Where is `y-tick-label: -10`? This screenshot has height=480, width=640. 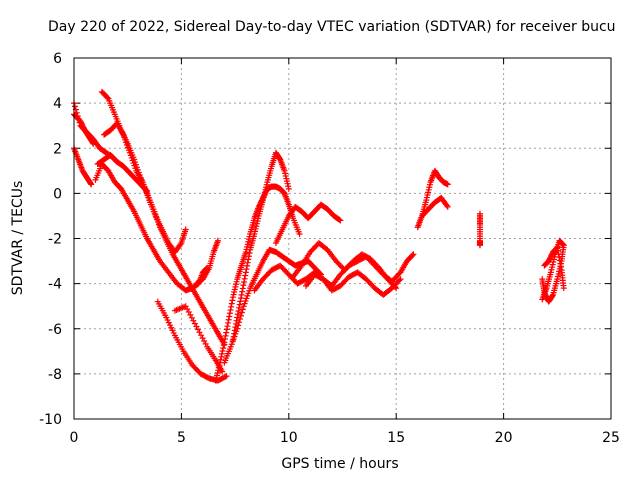 y-tick-label: -10 is located at coordinates (50, 420).